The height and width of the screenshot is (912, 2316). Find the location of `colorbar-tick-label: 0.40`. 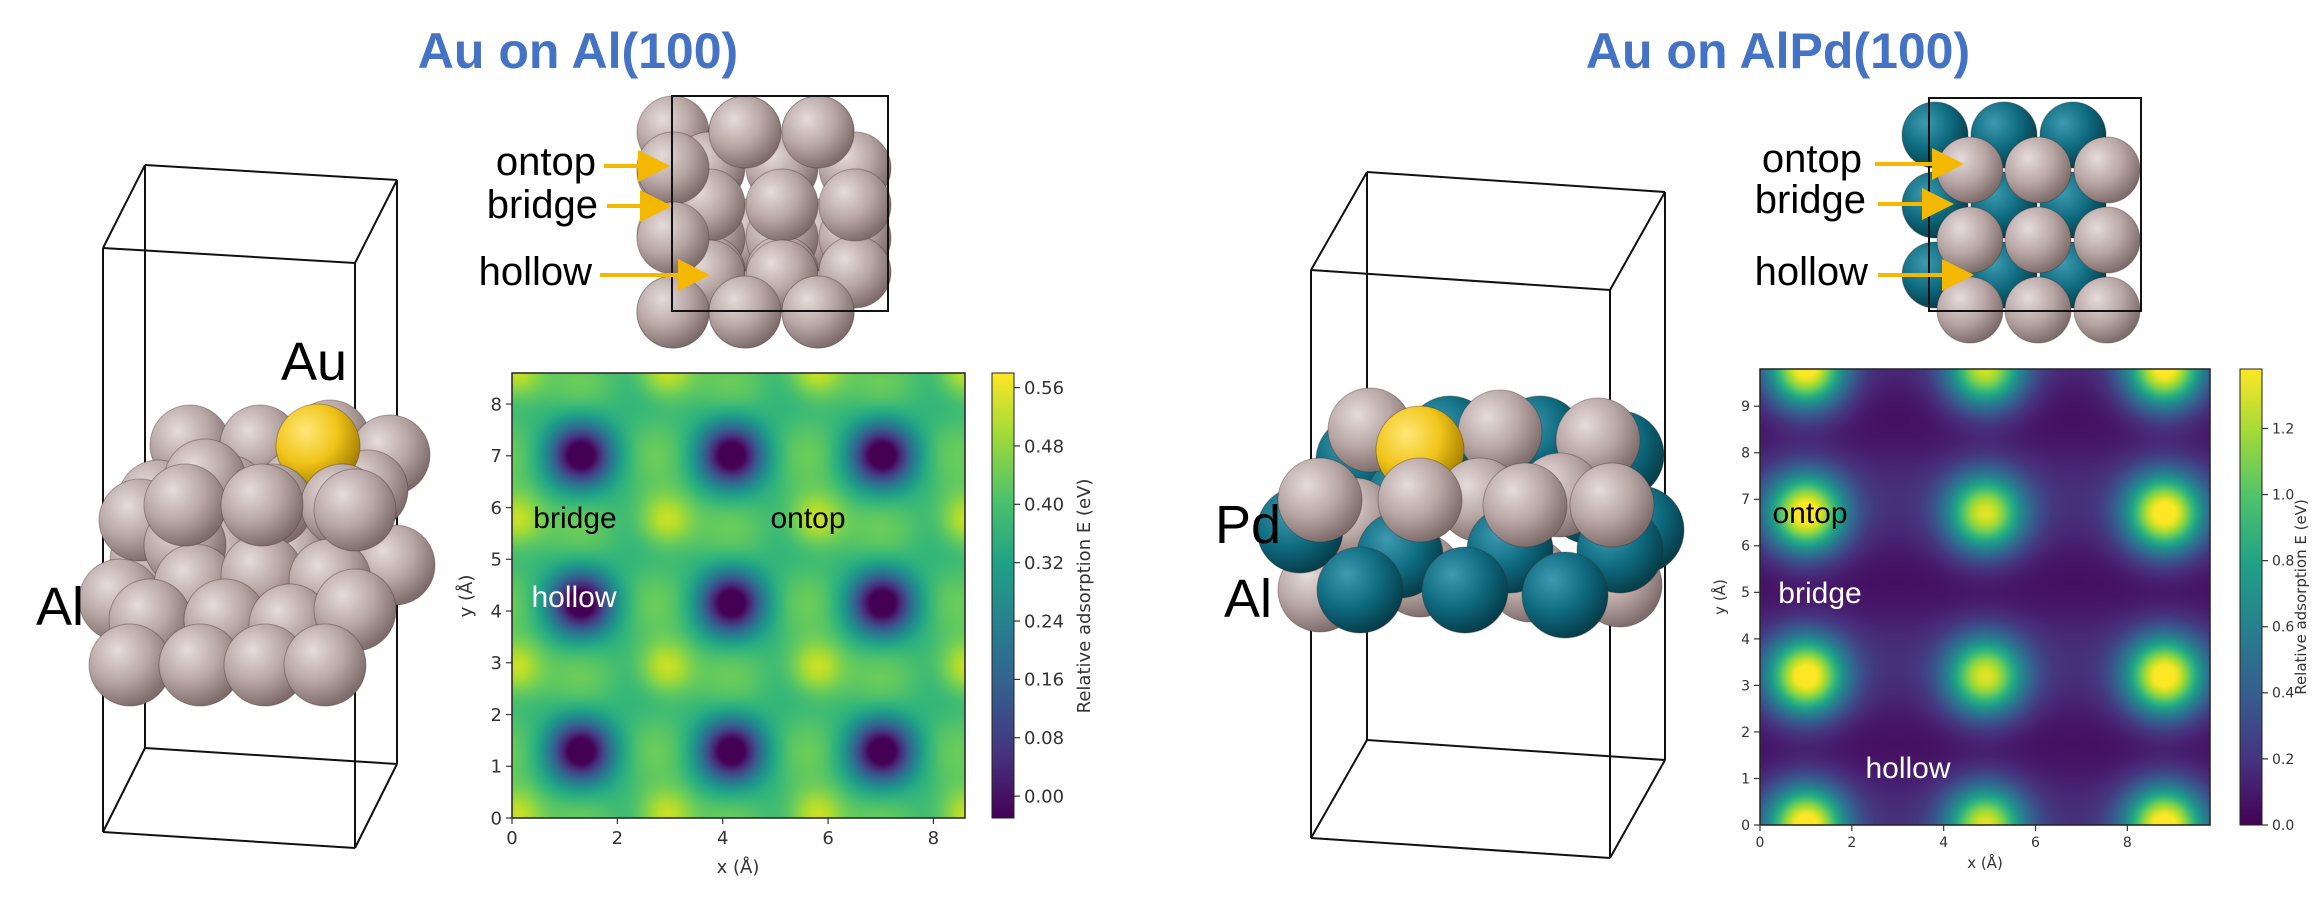

colorbar-tick-label: 0.40 is located at coordinates (1044, 505).